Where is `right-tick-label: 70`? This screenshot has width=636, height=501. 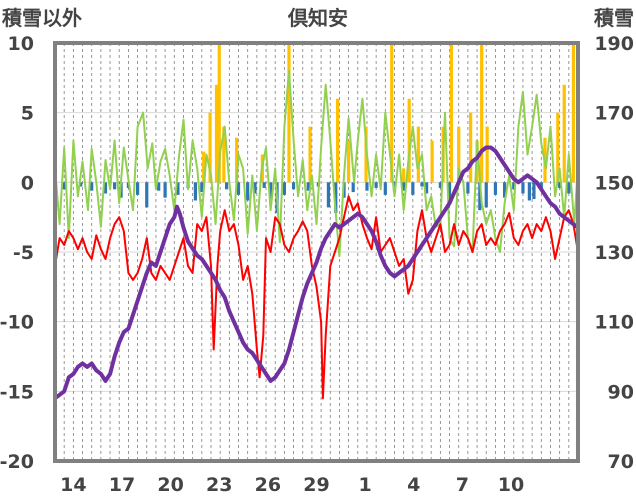 right-tick-label: 70 is located at coordinates (621, 462).